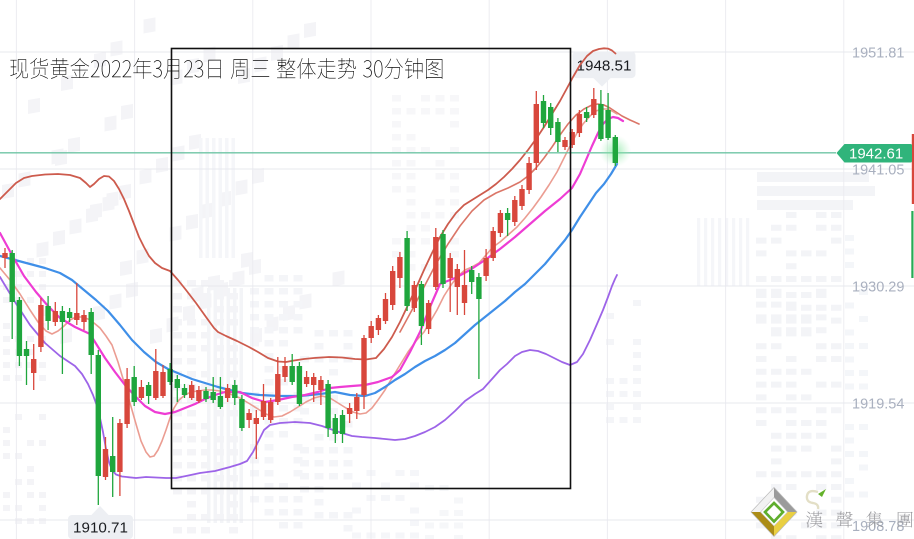  What do you see at coordinates (878, 405) in the screenshot?
I see `svg-text: 1919.54` at bounding box center [878, 405].